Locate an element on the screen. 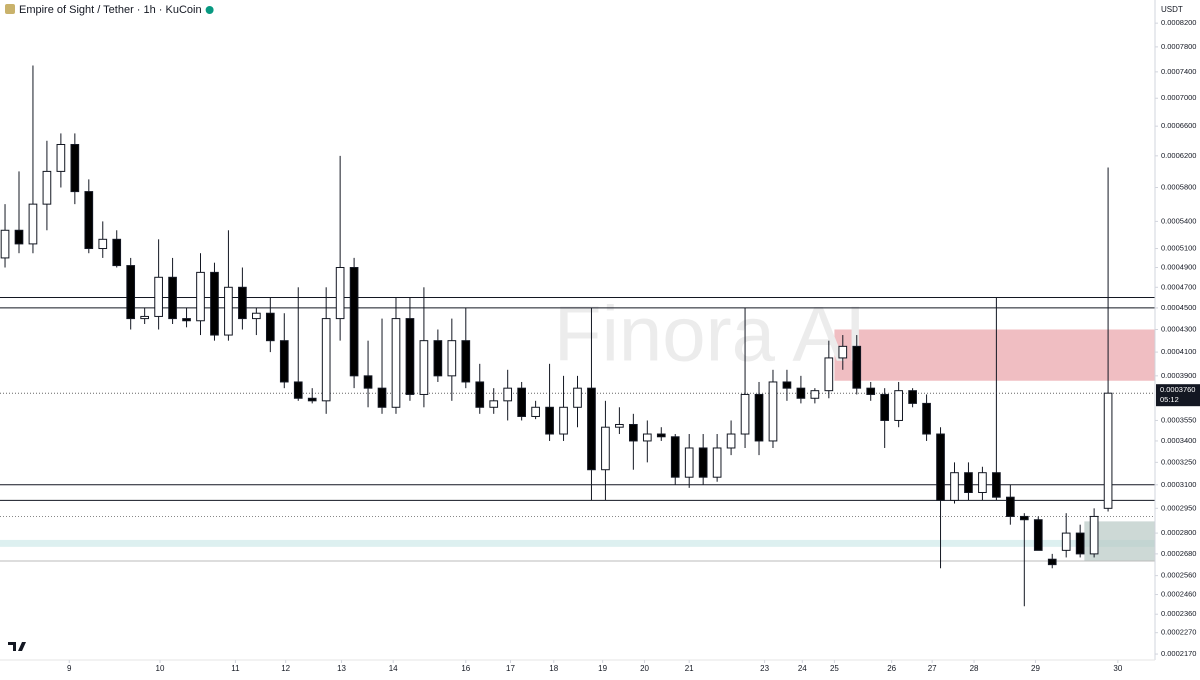 This screenshot has height=680, width=1200. y-tick-label: 0.0003900 is located at coordinates (1178, 375).